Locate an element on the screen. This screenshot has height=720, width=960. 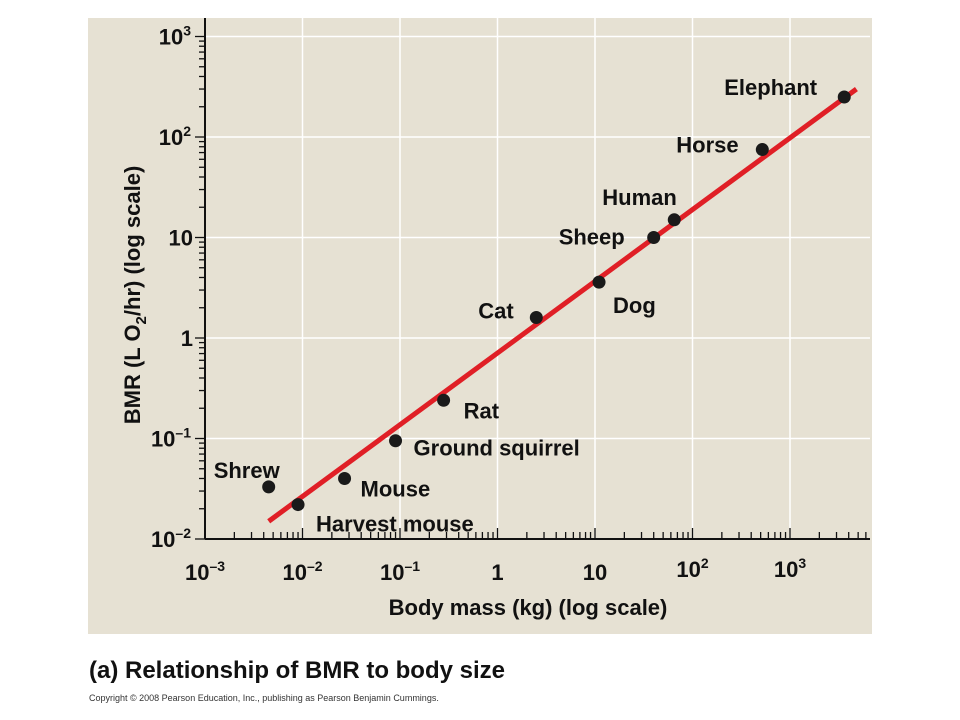
y-axis-title: BMR (L O2/hr) (log scale) is located at coordinates (135, 295).